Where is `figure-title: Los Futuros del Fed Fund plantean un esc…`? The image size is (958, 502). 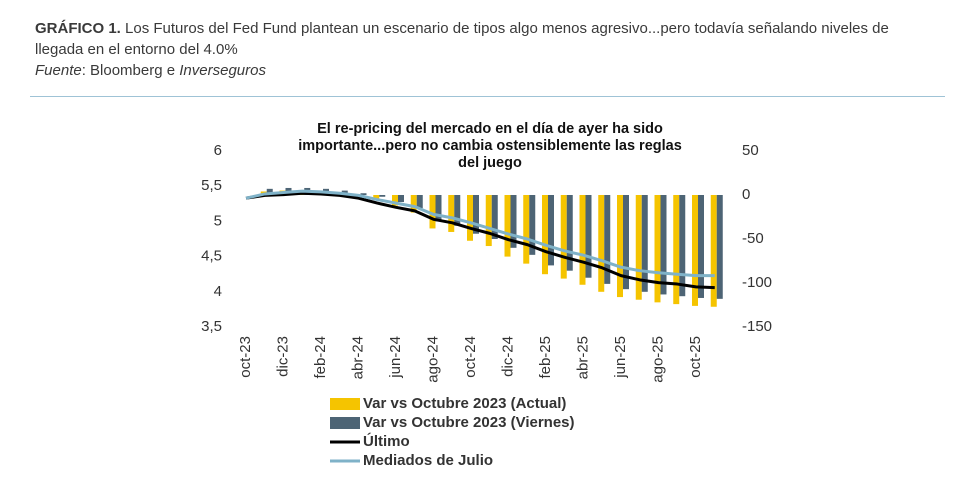
figure-title: Los Futuros del Fed Fund plantean un esc… is located at coordinates (462, 39).